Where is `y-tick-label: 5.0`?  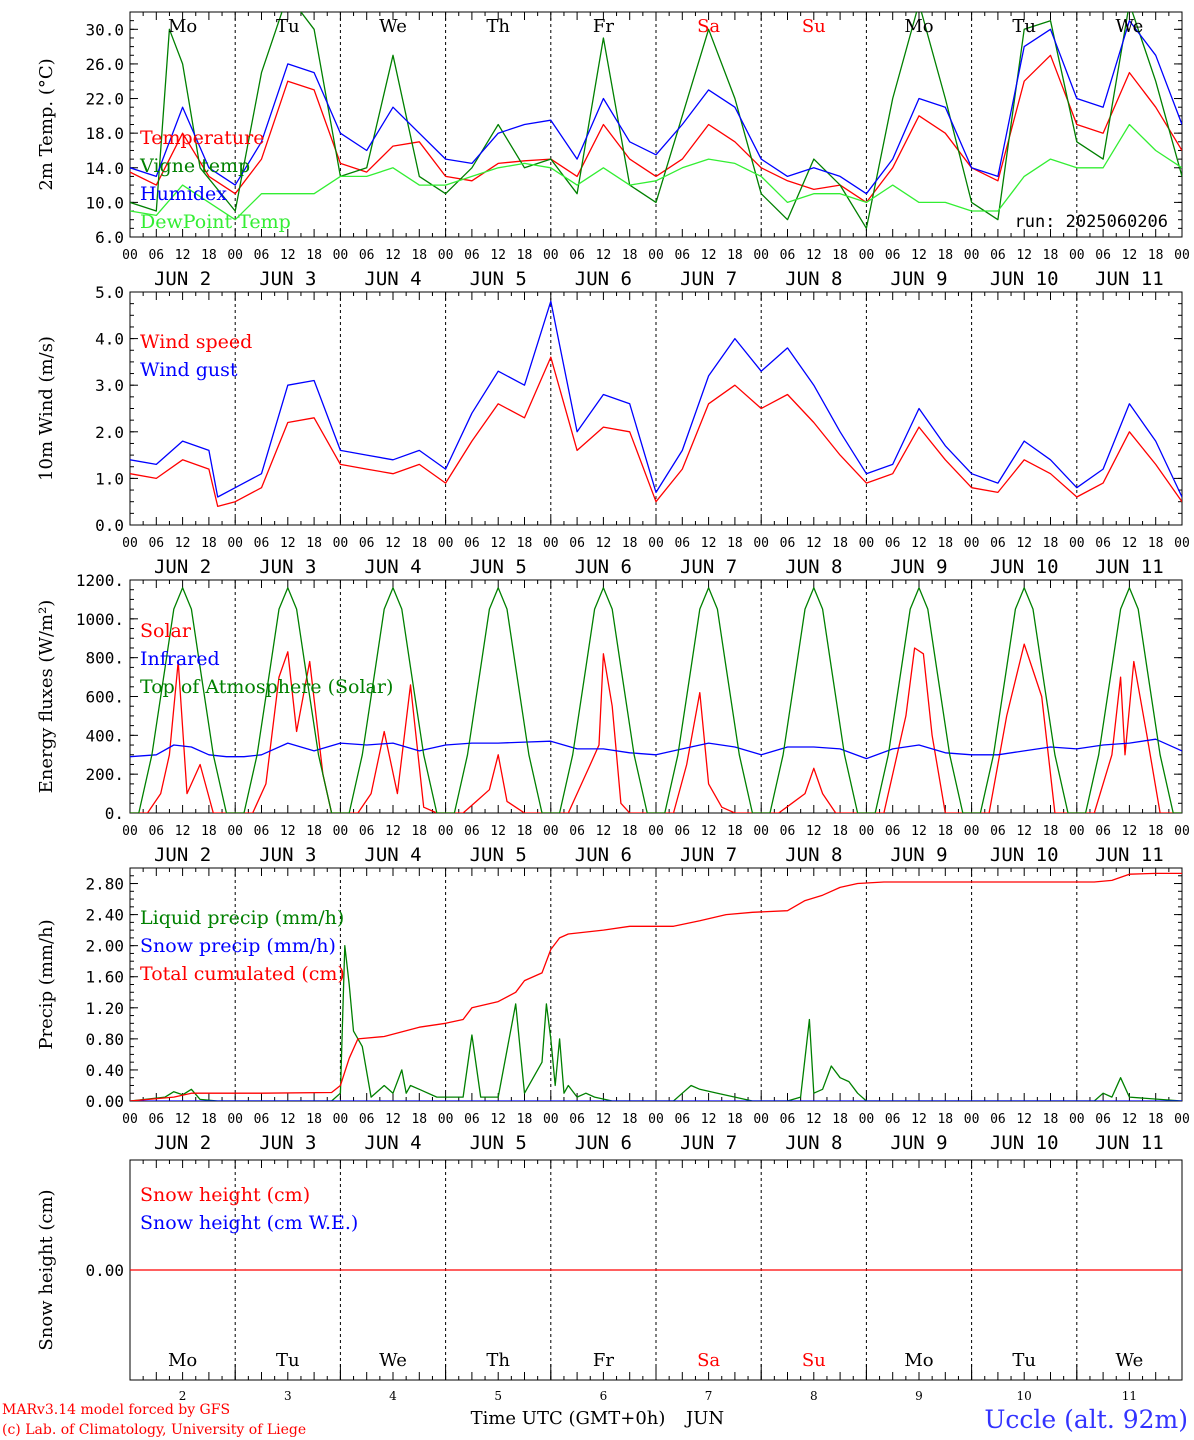 y-tick-label: 5.0 is located at coordinates (109, 292).